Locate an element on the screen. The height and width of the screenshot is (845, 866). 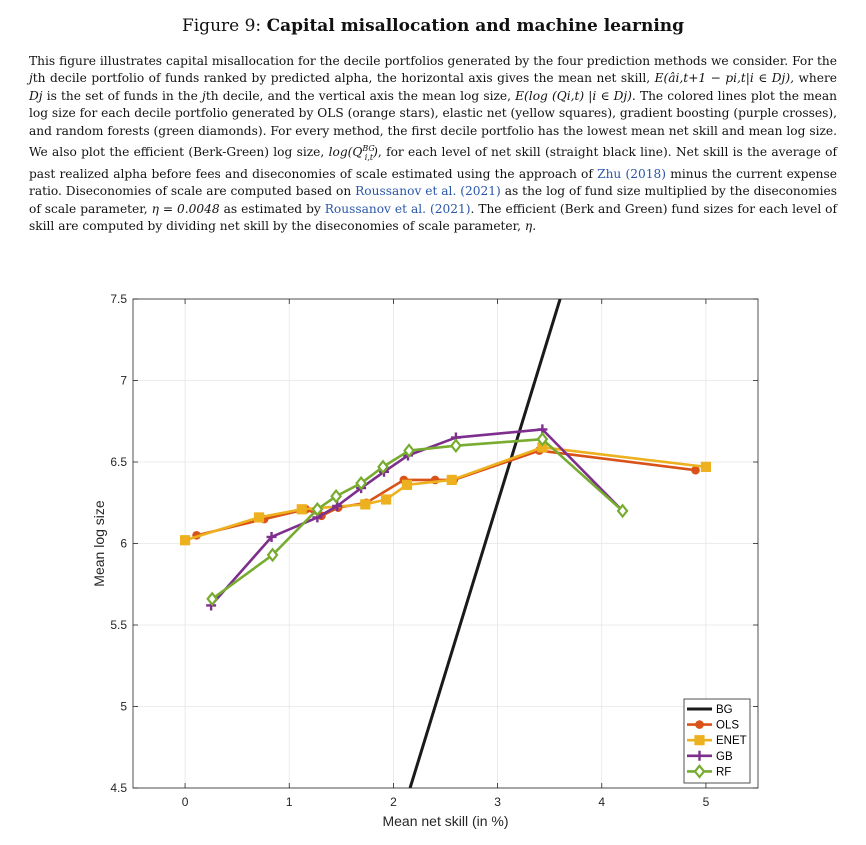
caption-text: is the set of funds in the is located at coordinates (122, 95).